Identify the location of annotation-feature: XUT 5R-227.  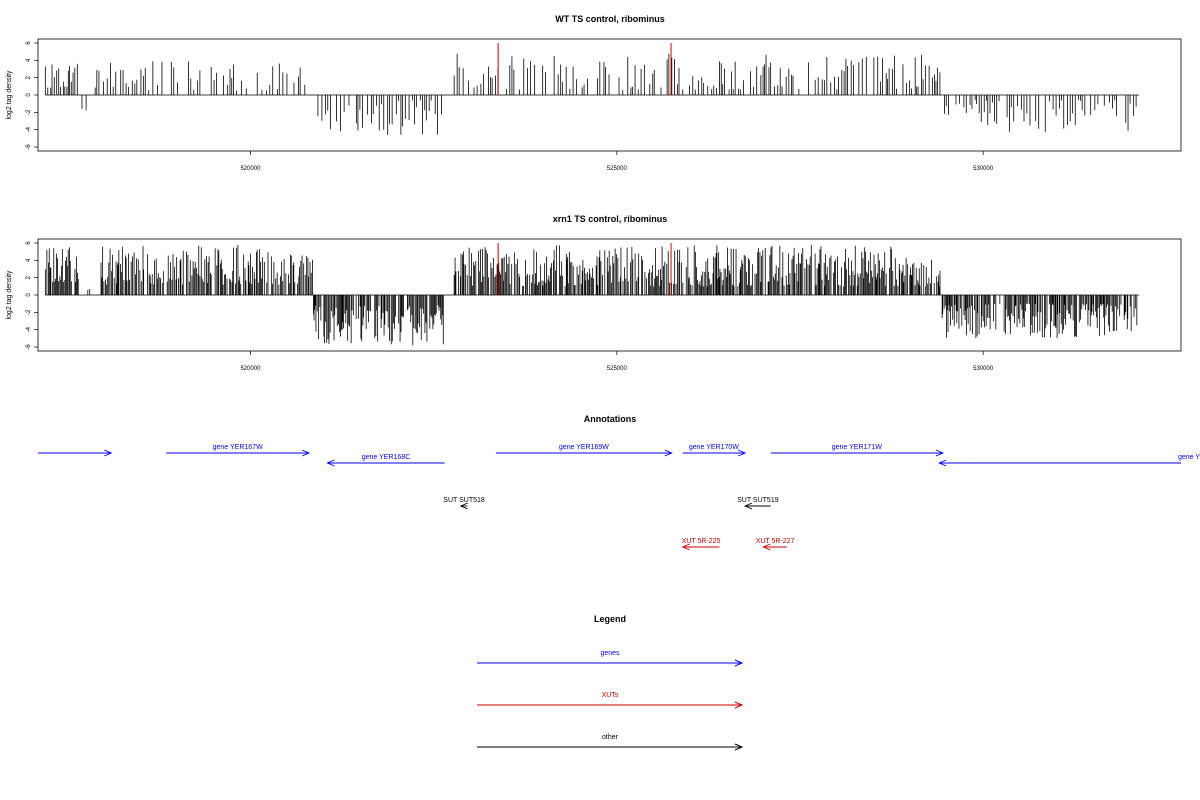
(775, 544).